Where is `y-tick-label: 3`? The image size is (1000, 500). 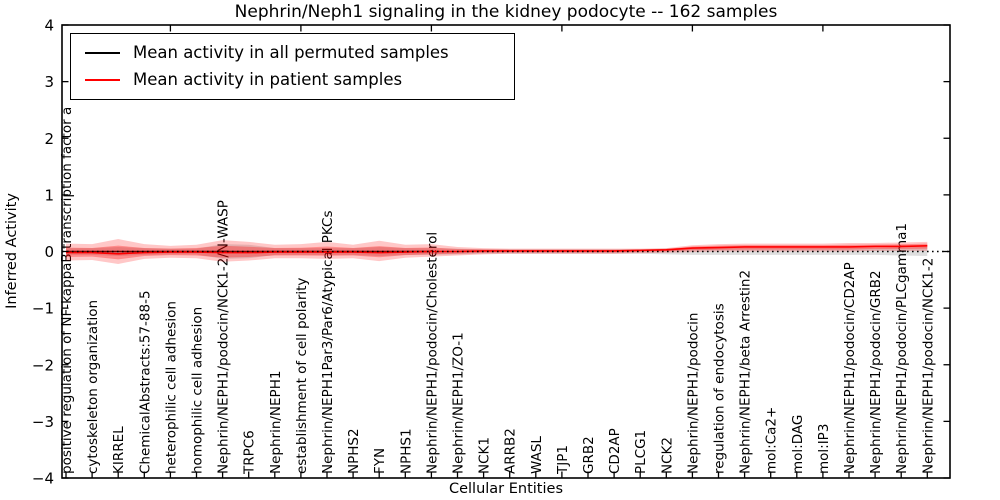
y-tick-label: 3 is located at coordinates (49, 82).